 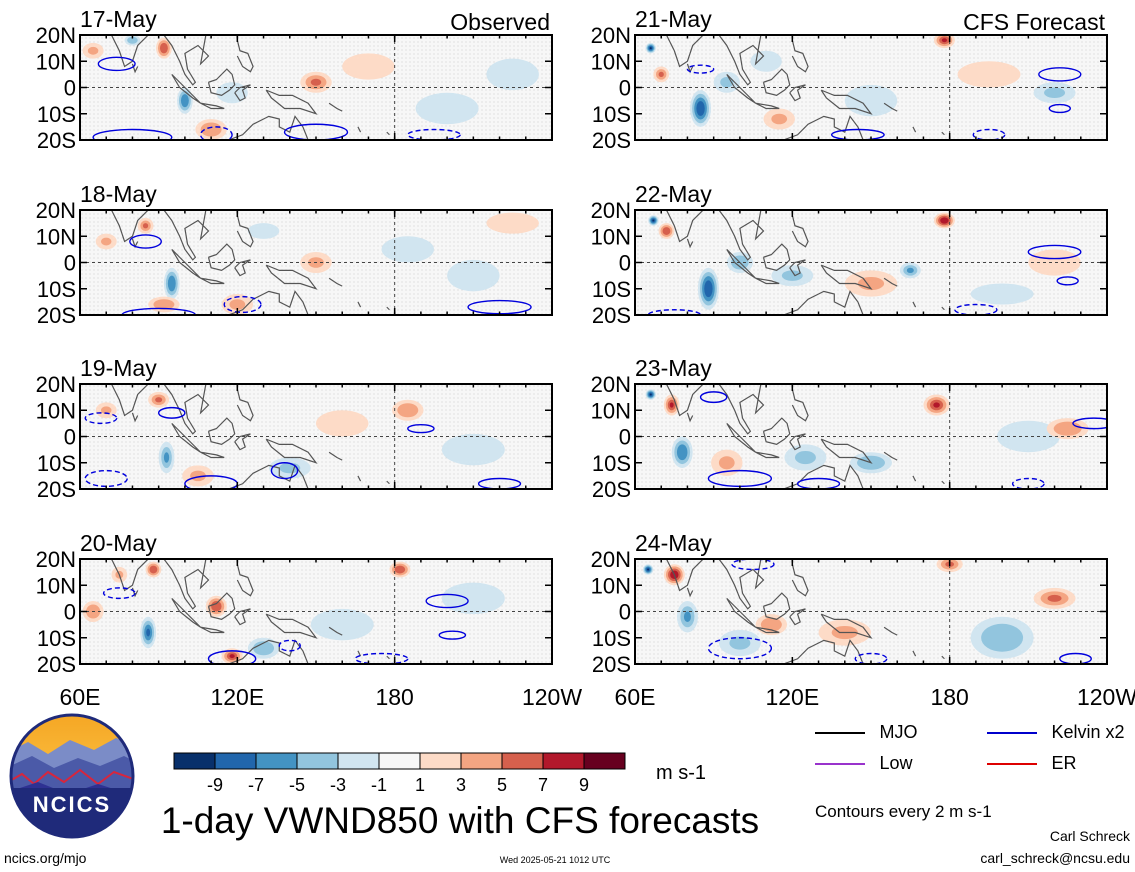 What do you see at coordinates (543, 785) in the screenshot?
I see `colorbar-tick-label: 7` at bounding box center [543, 785].